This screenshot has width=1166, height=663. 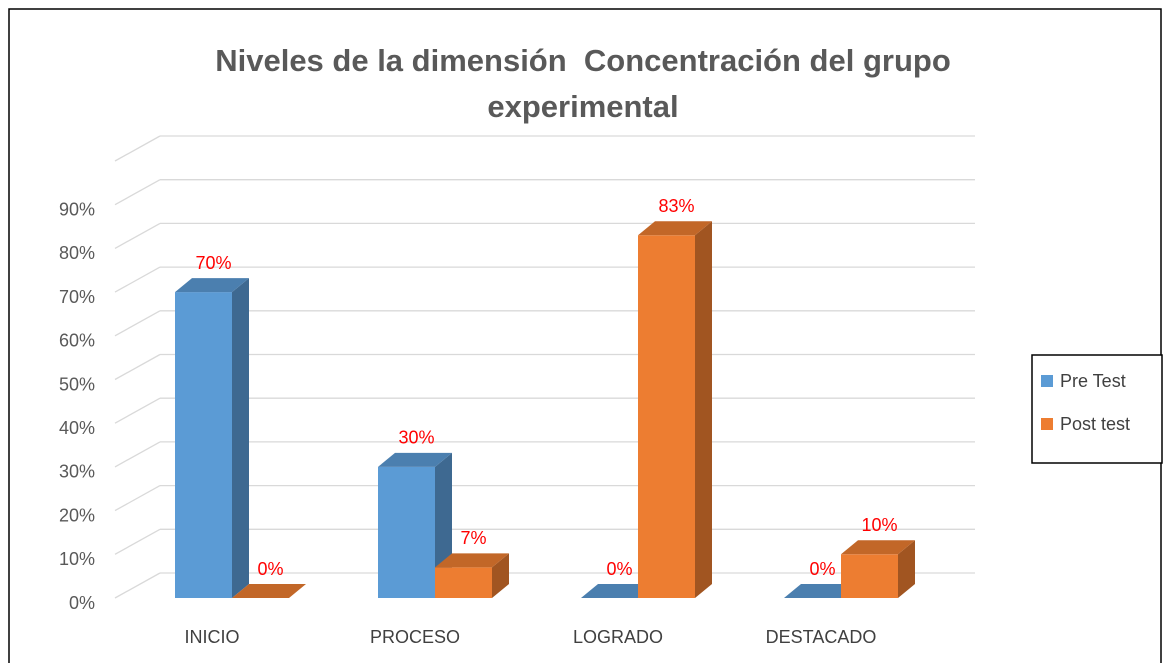 I want to click on x-tick-label: PROCESO, so click(x=415, y=637).